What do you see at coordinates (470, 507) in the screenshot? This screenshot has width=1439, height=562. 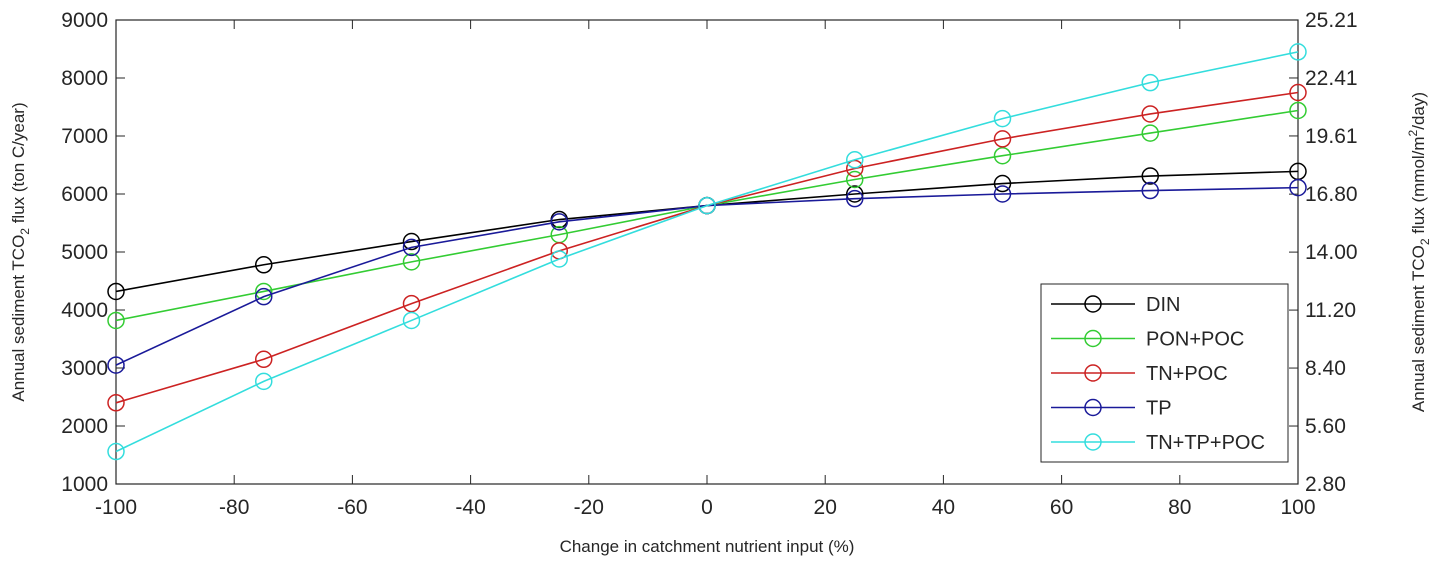 I see `x-tick-label: -40` at bounding box center [470, 507].